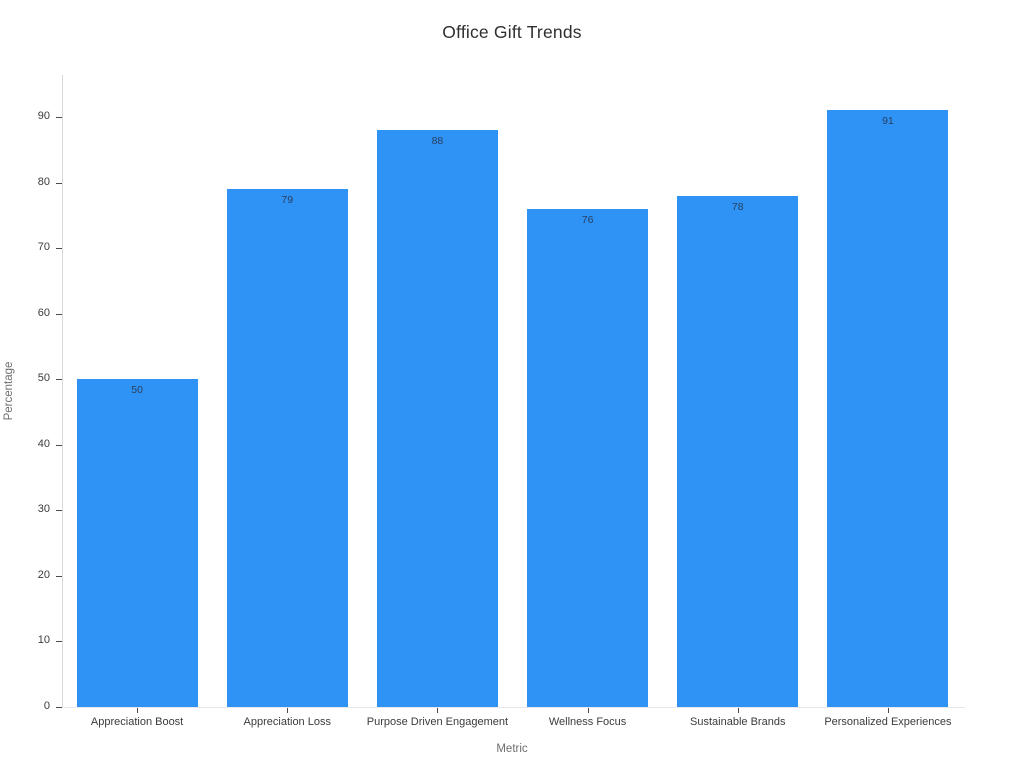 Image resolution: width=1024 pixels, height=768 pixels. Describe the element at coordinates (588, 457) in the screenshot. I see `bar-wellness-focus` at that location.